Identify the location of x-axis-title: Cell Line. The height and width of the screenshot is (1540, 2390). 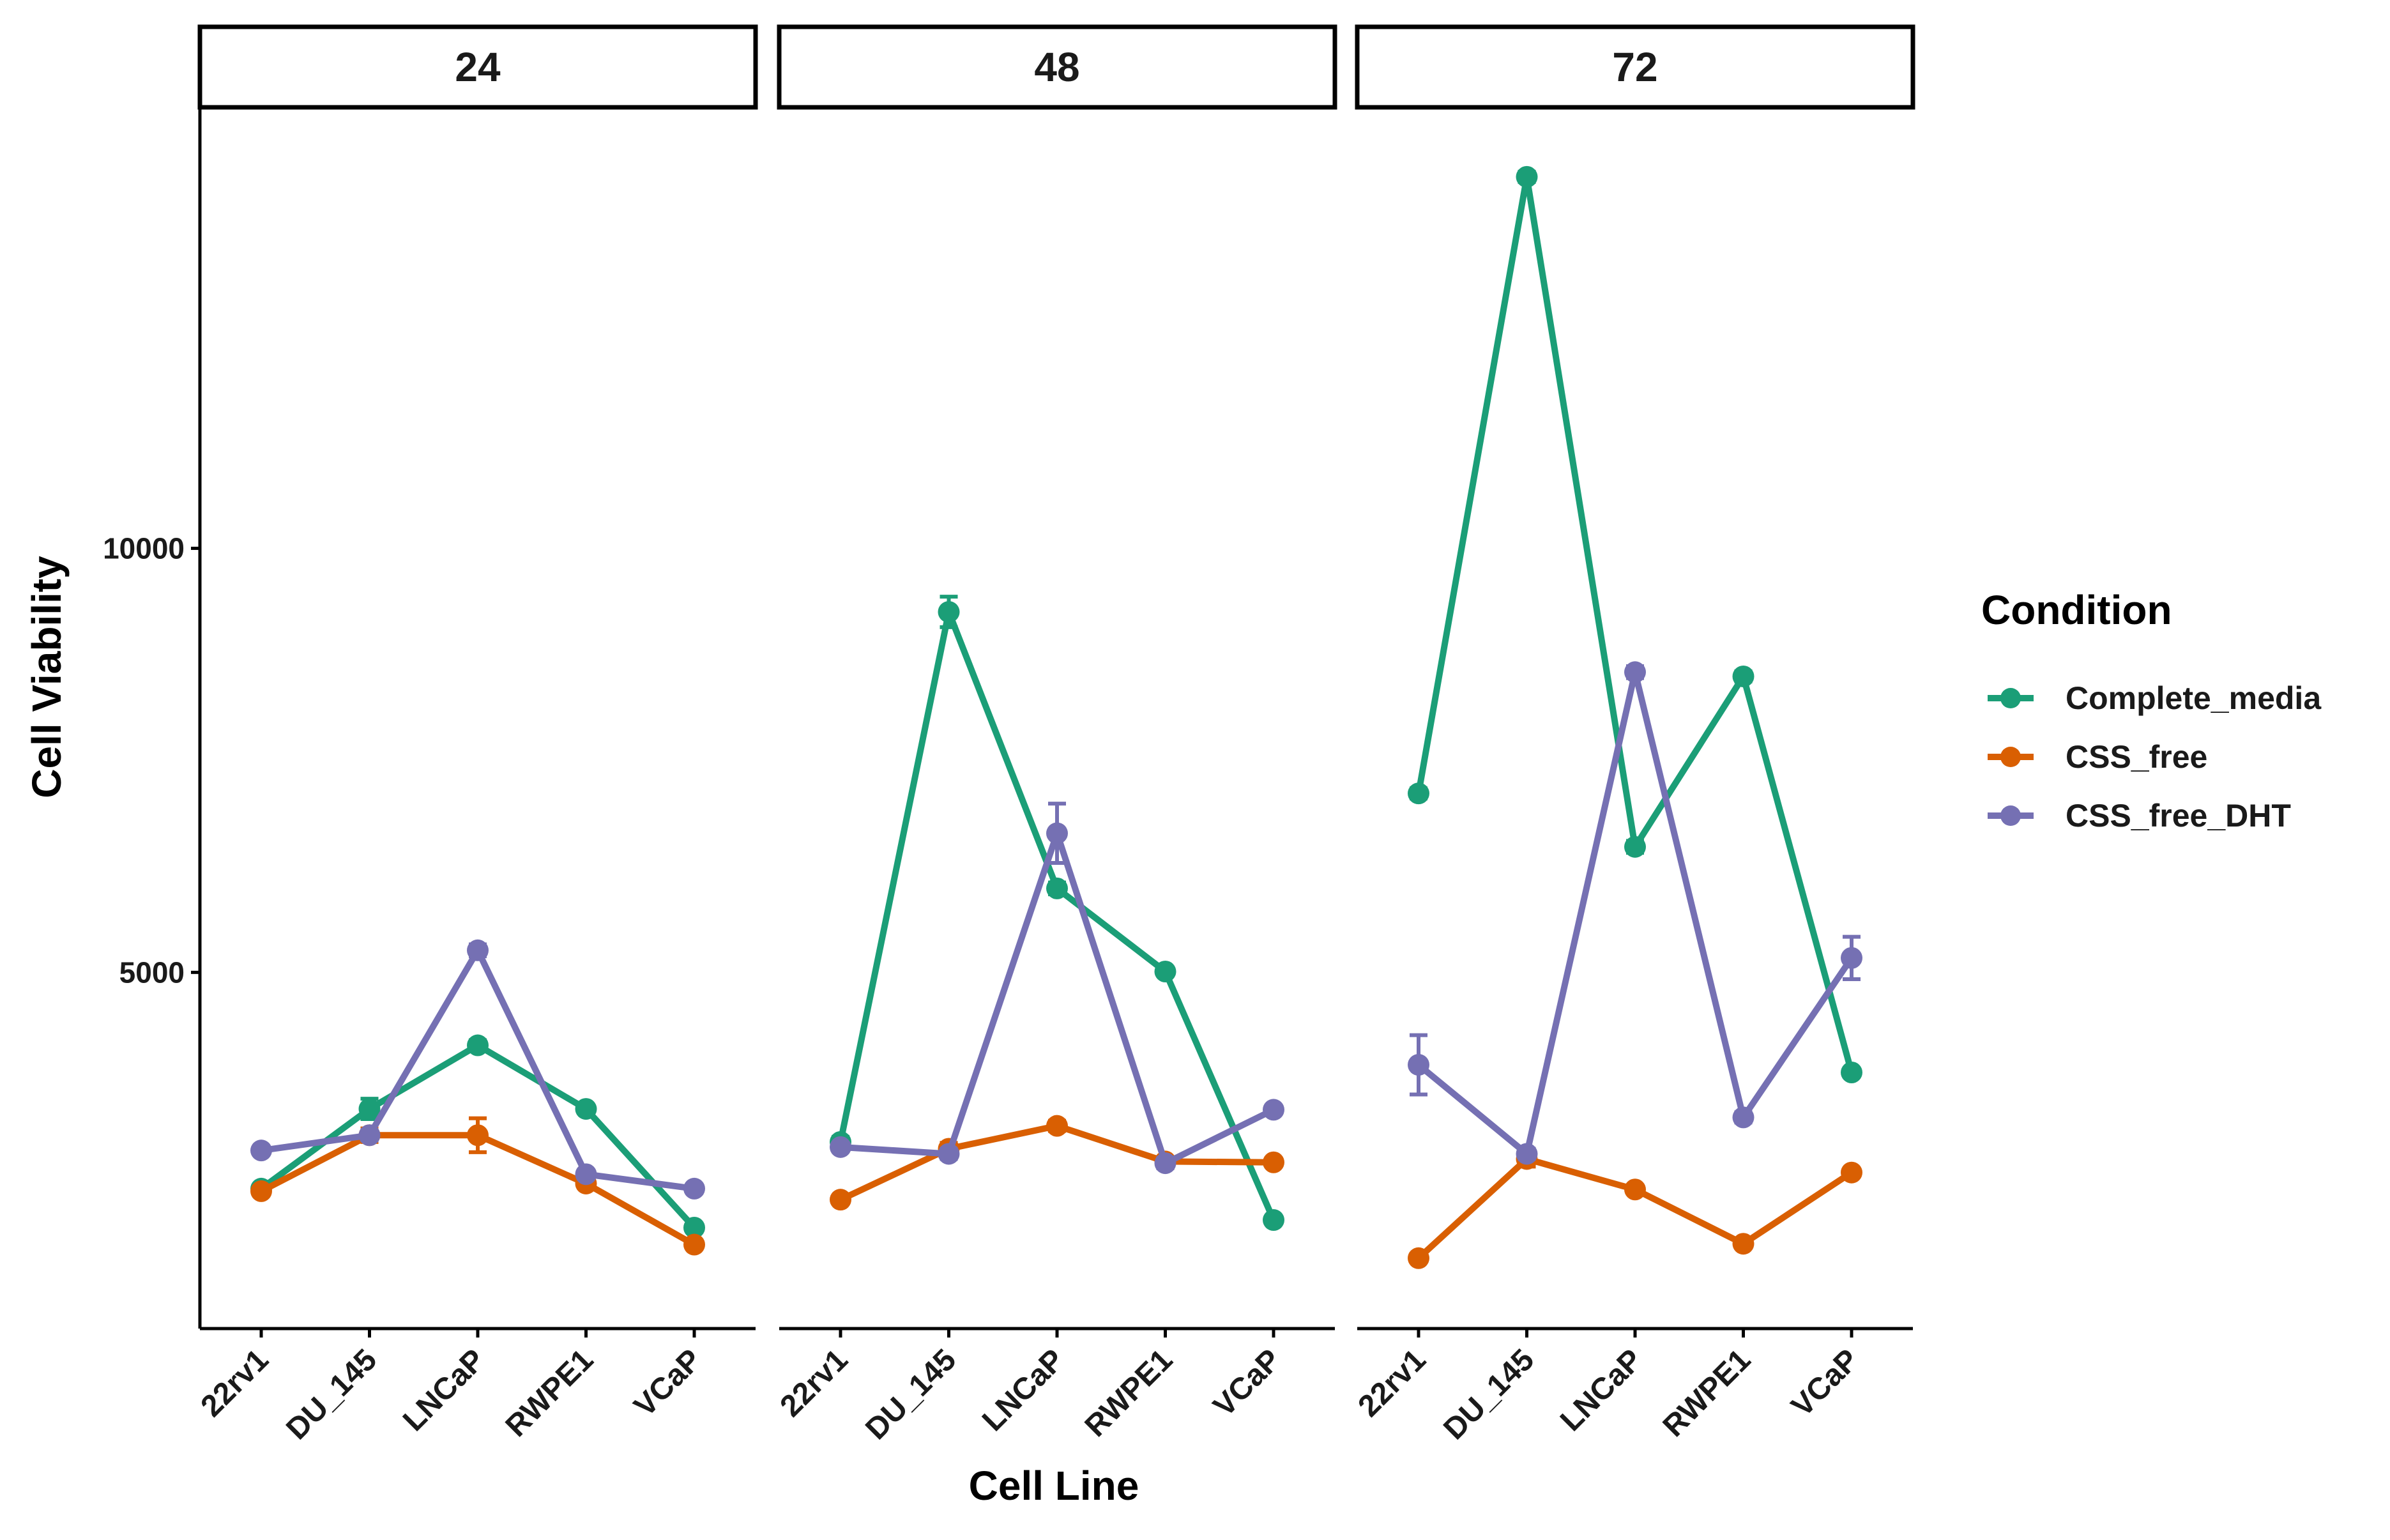
(1054, 1486).